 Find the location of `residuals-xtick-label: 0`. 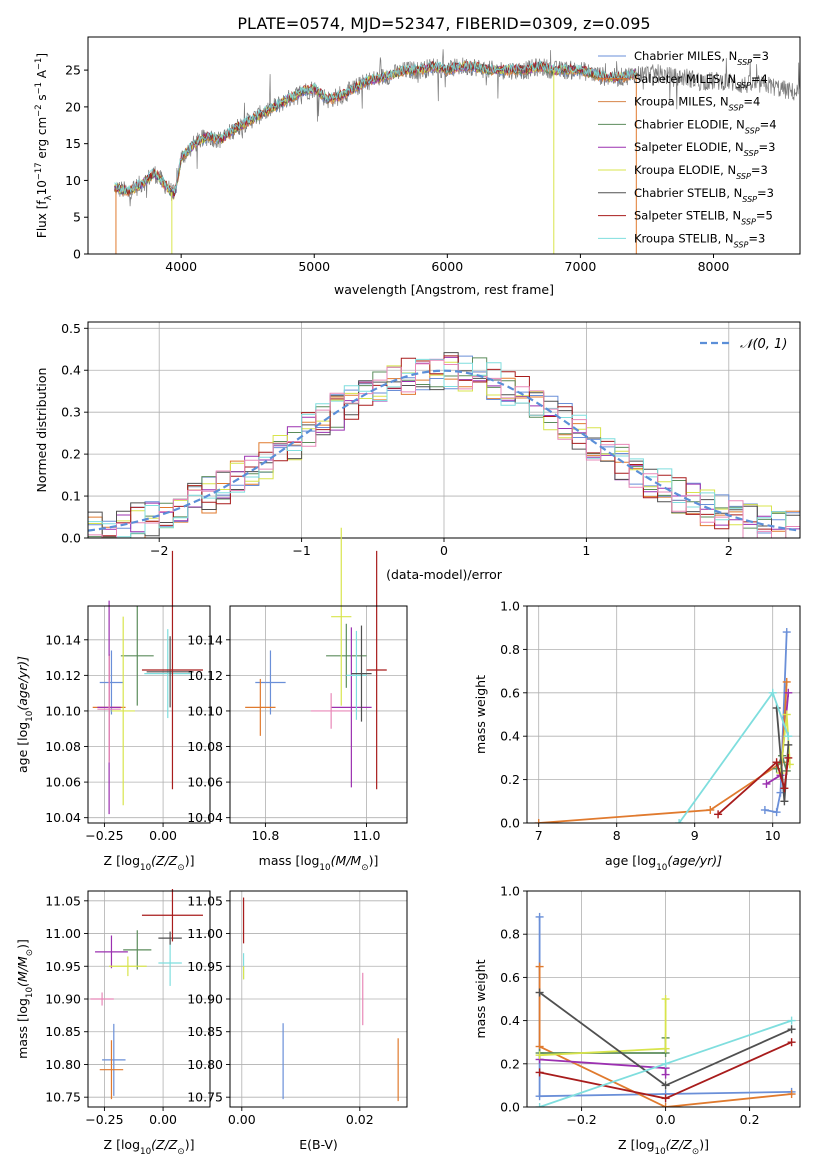

residuals-xtick-label: 0 is located at coordinates (444, 550).